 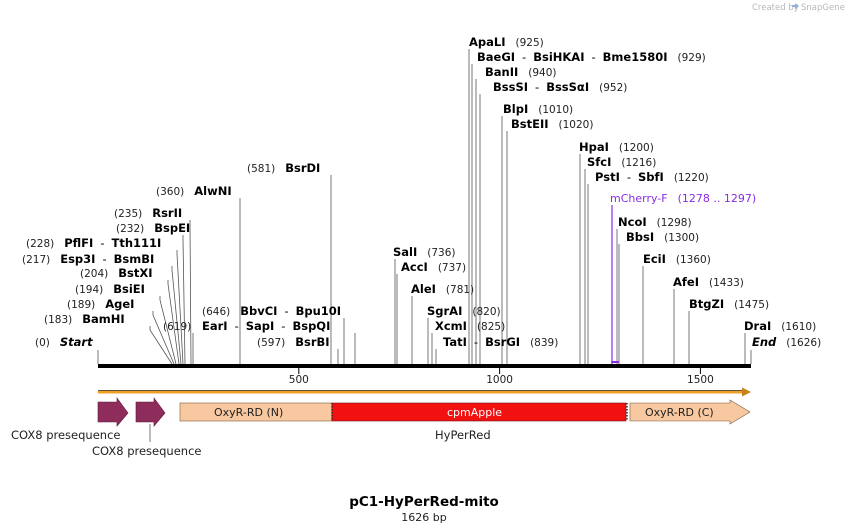 I want to click on site-position: (940), so click(x=542, y=73).